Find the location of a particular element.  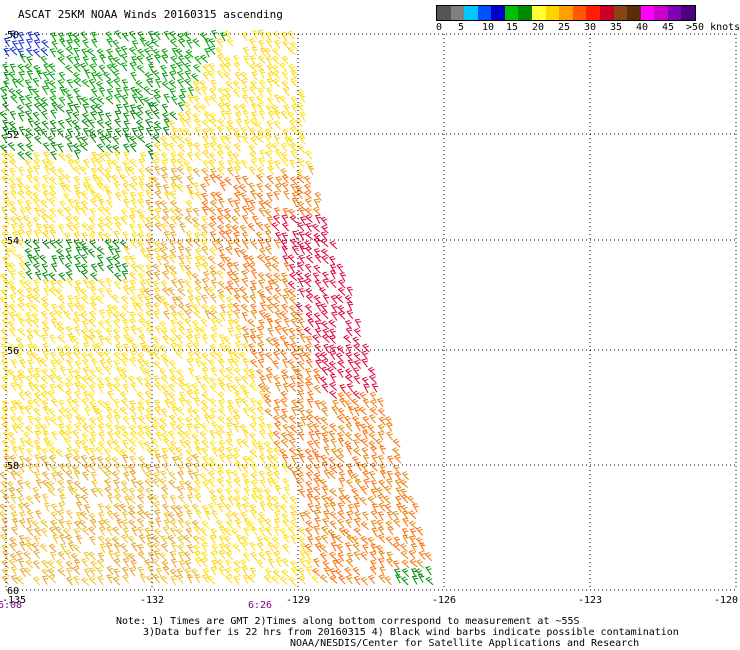

legend-label: 25 is located at coordinates (564, 27).